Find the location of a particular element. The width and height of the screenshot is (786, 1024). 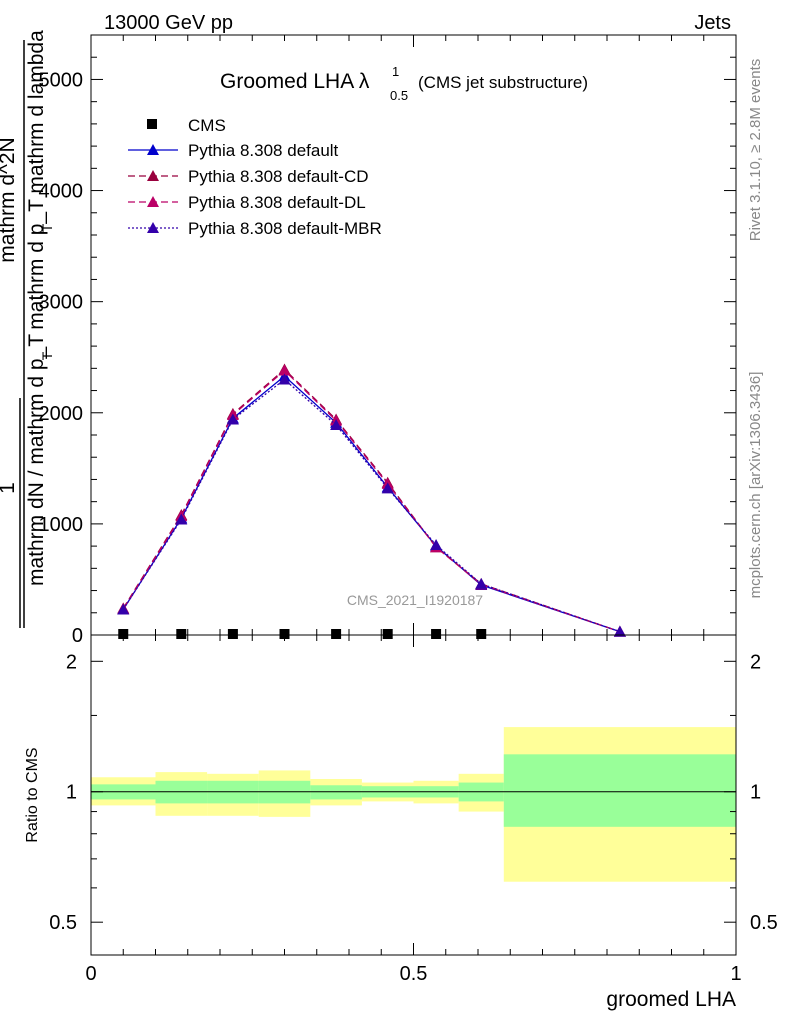

x-tick-label: 1 is located at coordinates (735, 974).